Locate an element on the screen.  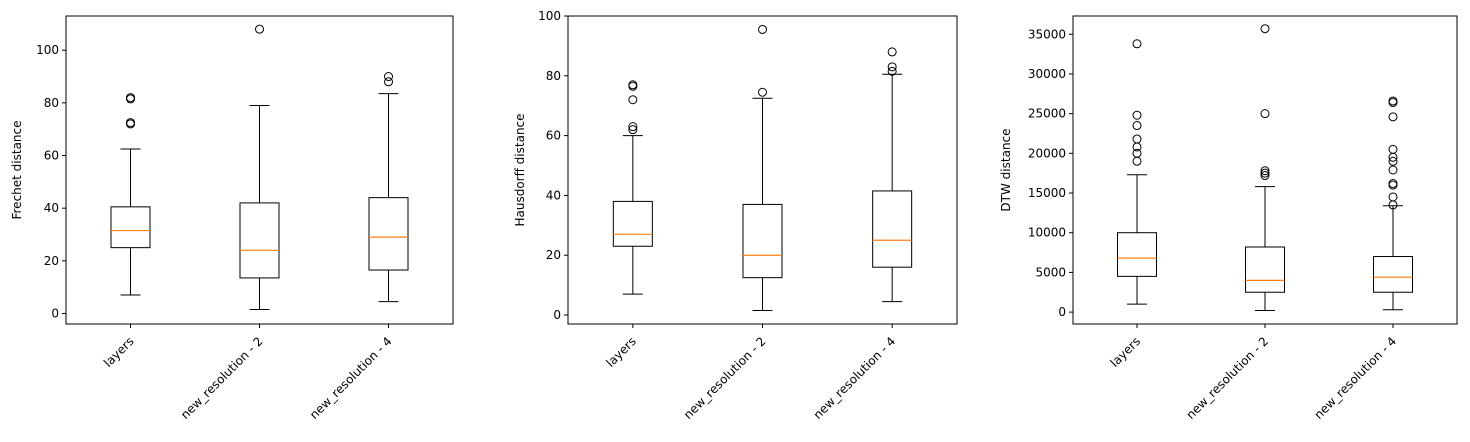
y-tick-label: 35000 is located at coordinates (1047, 34).